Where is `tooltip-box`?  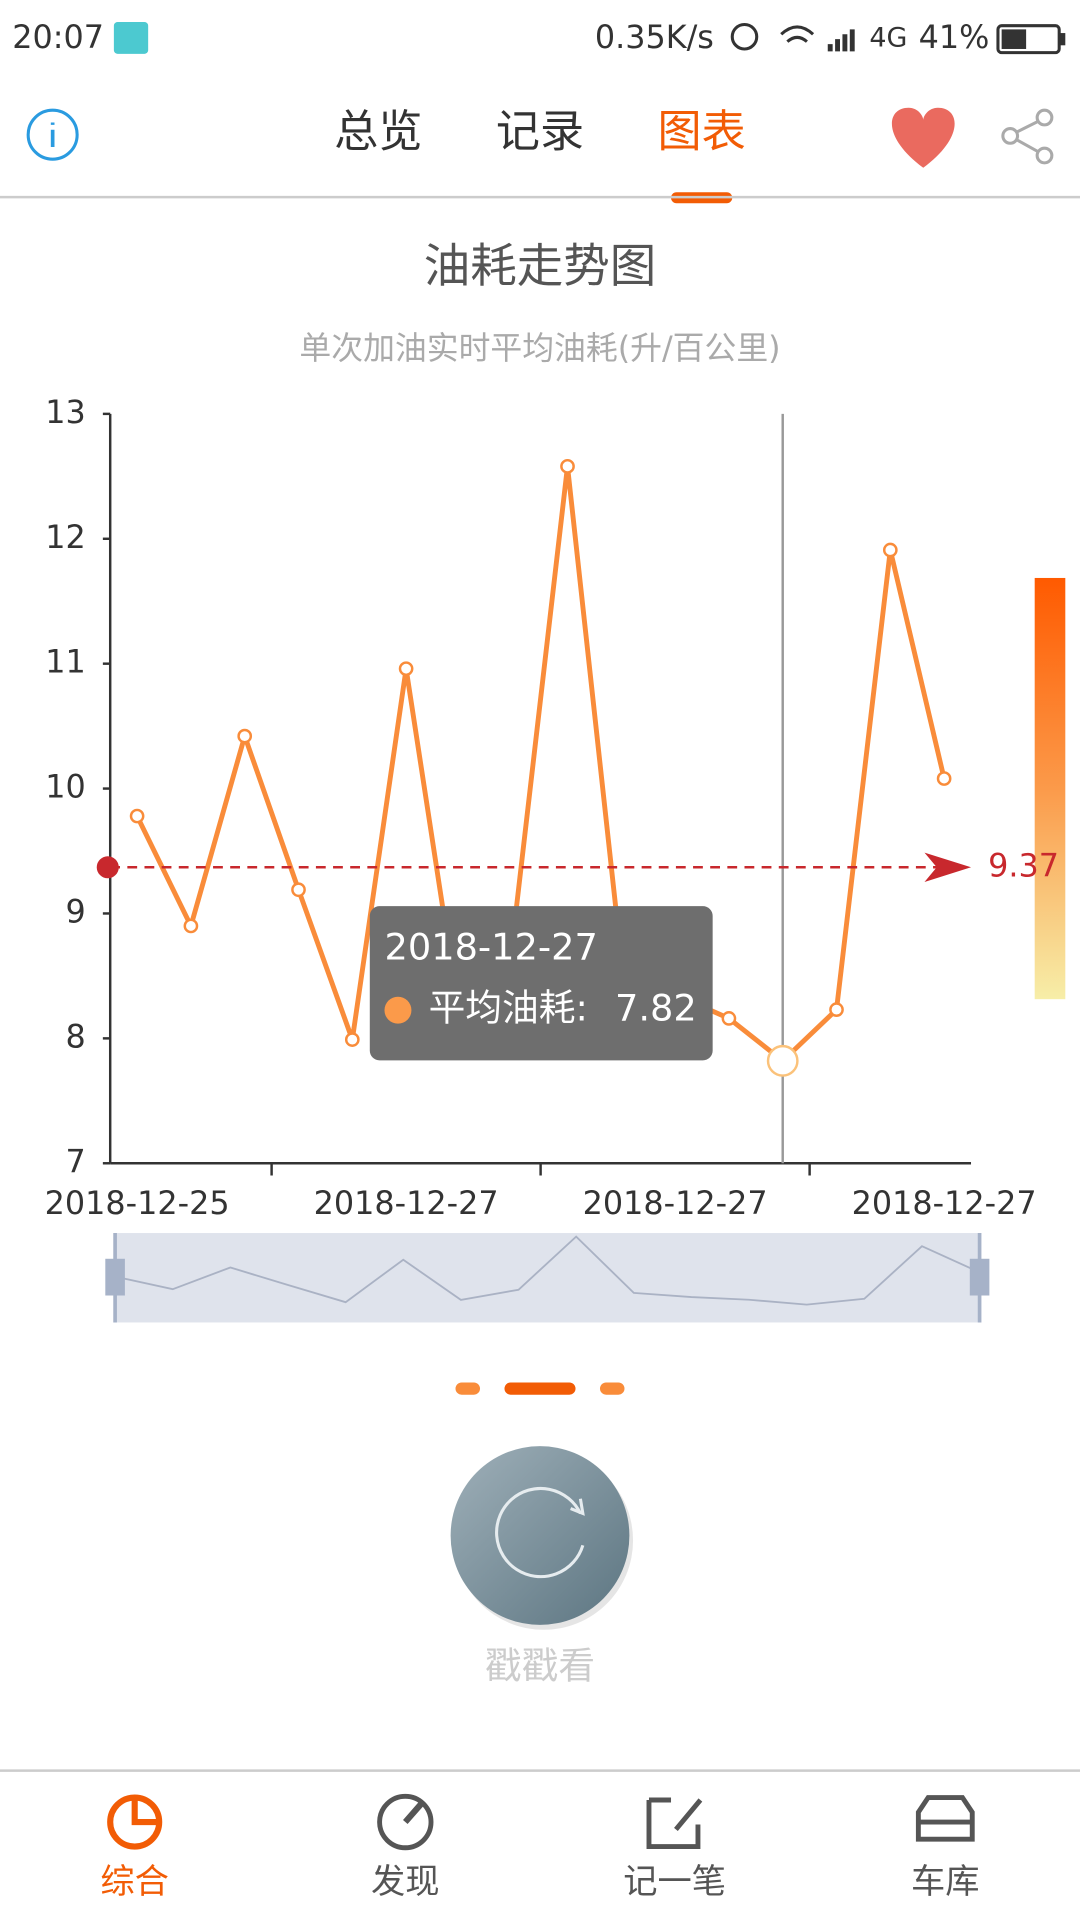
tooltip-box is located at coordinates (541, 983).